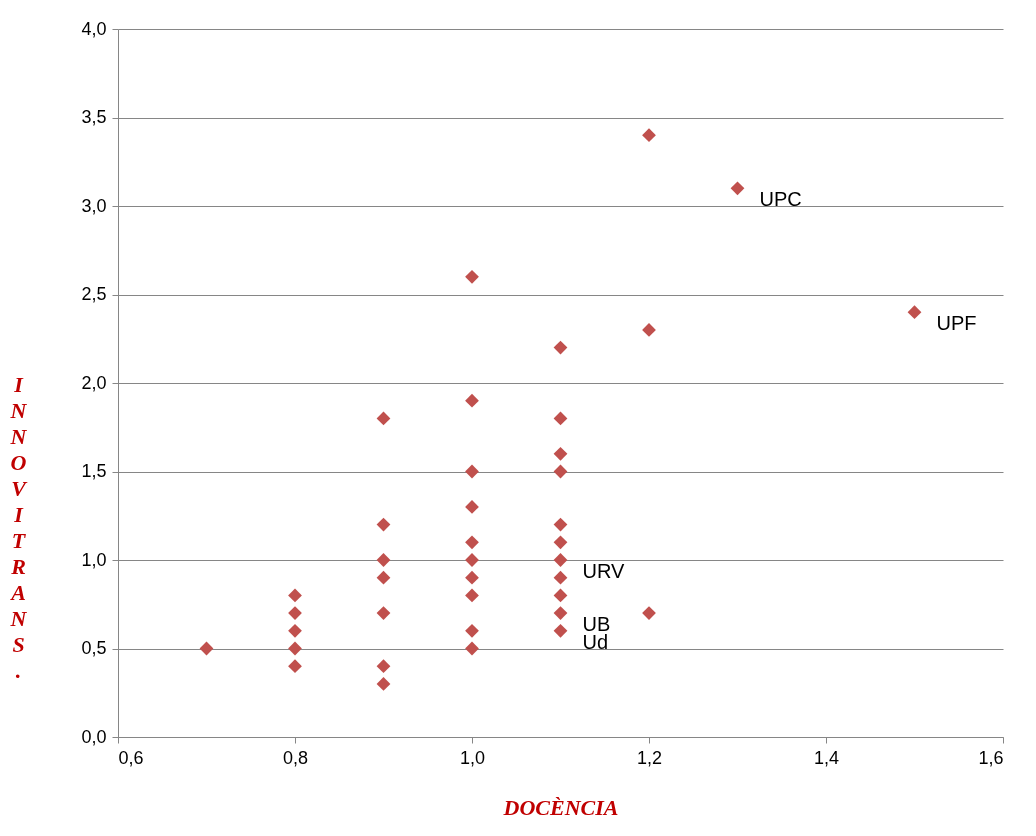 The width and height of the screenshot is (1036, 836). I want to click on annotation: Ud, so click(595, 641).